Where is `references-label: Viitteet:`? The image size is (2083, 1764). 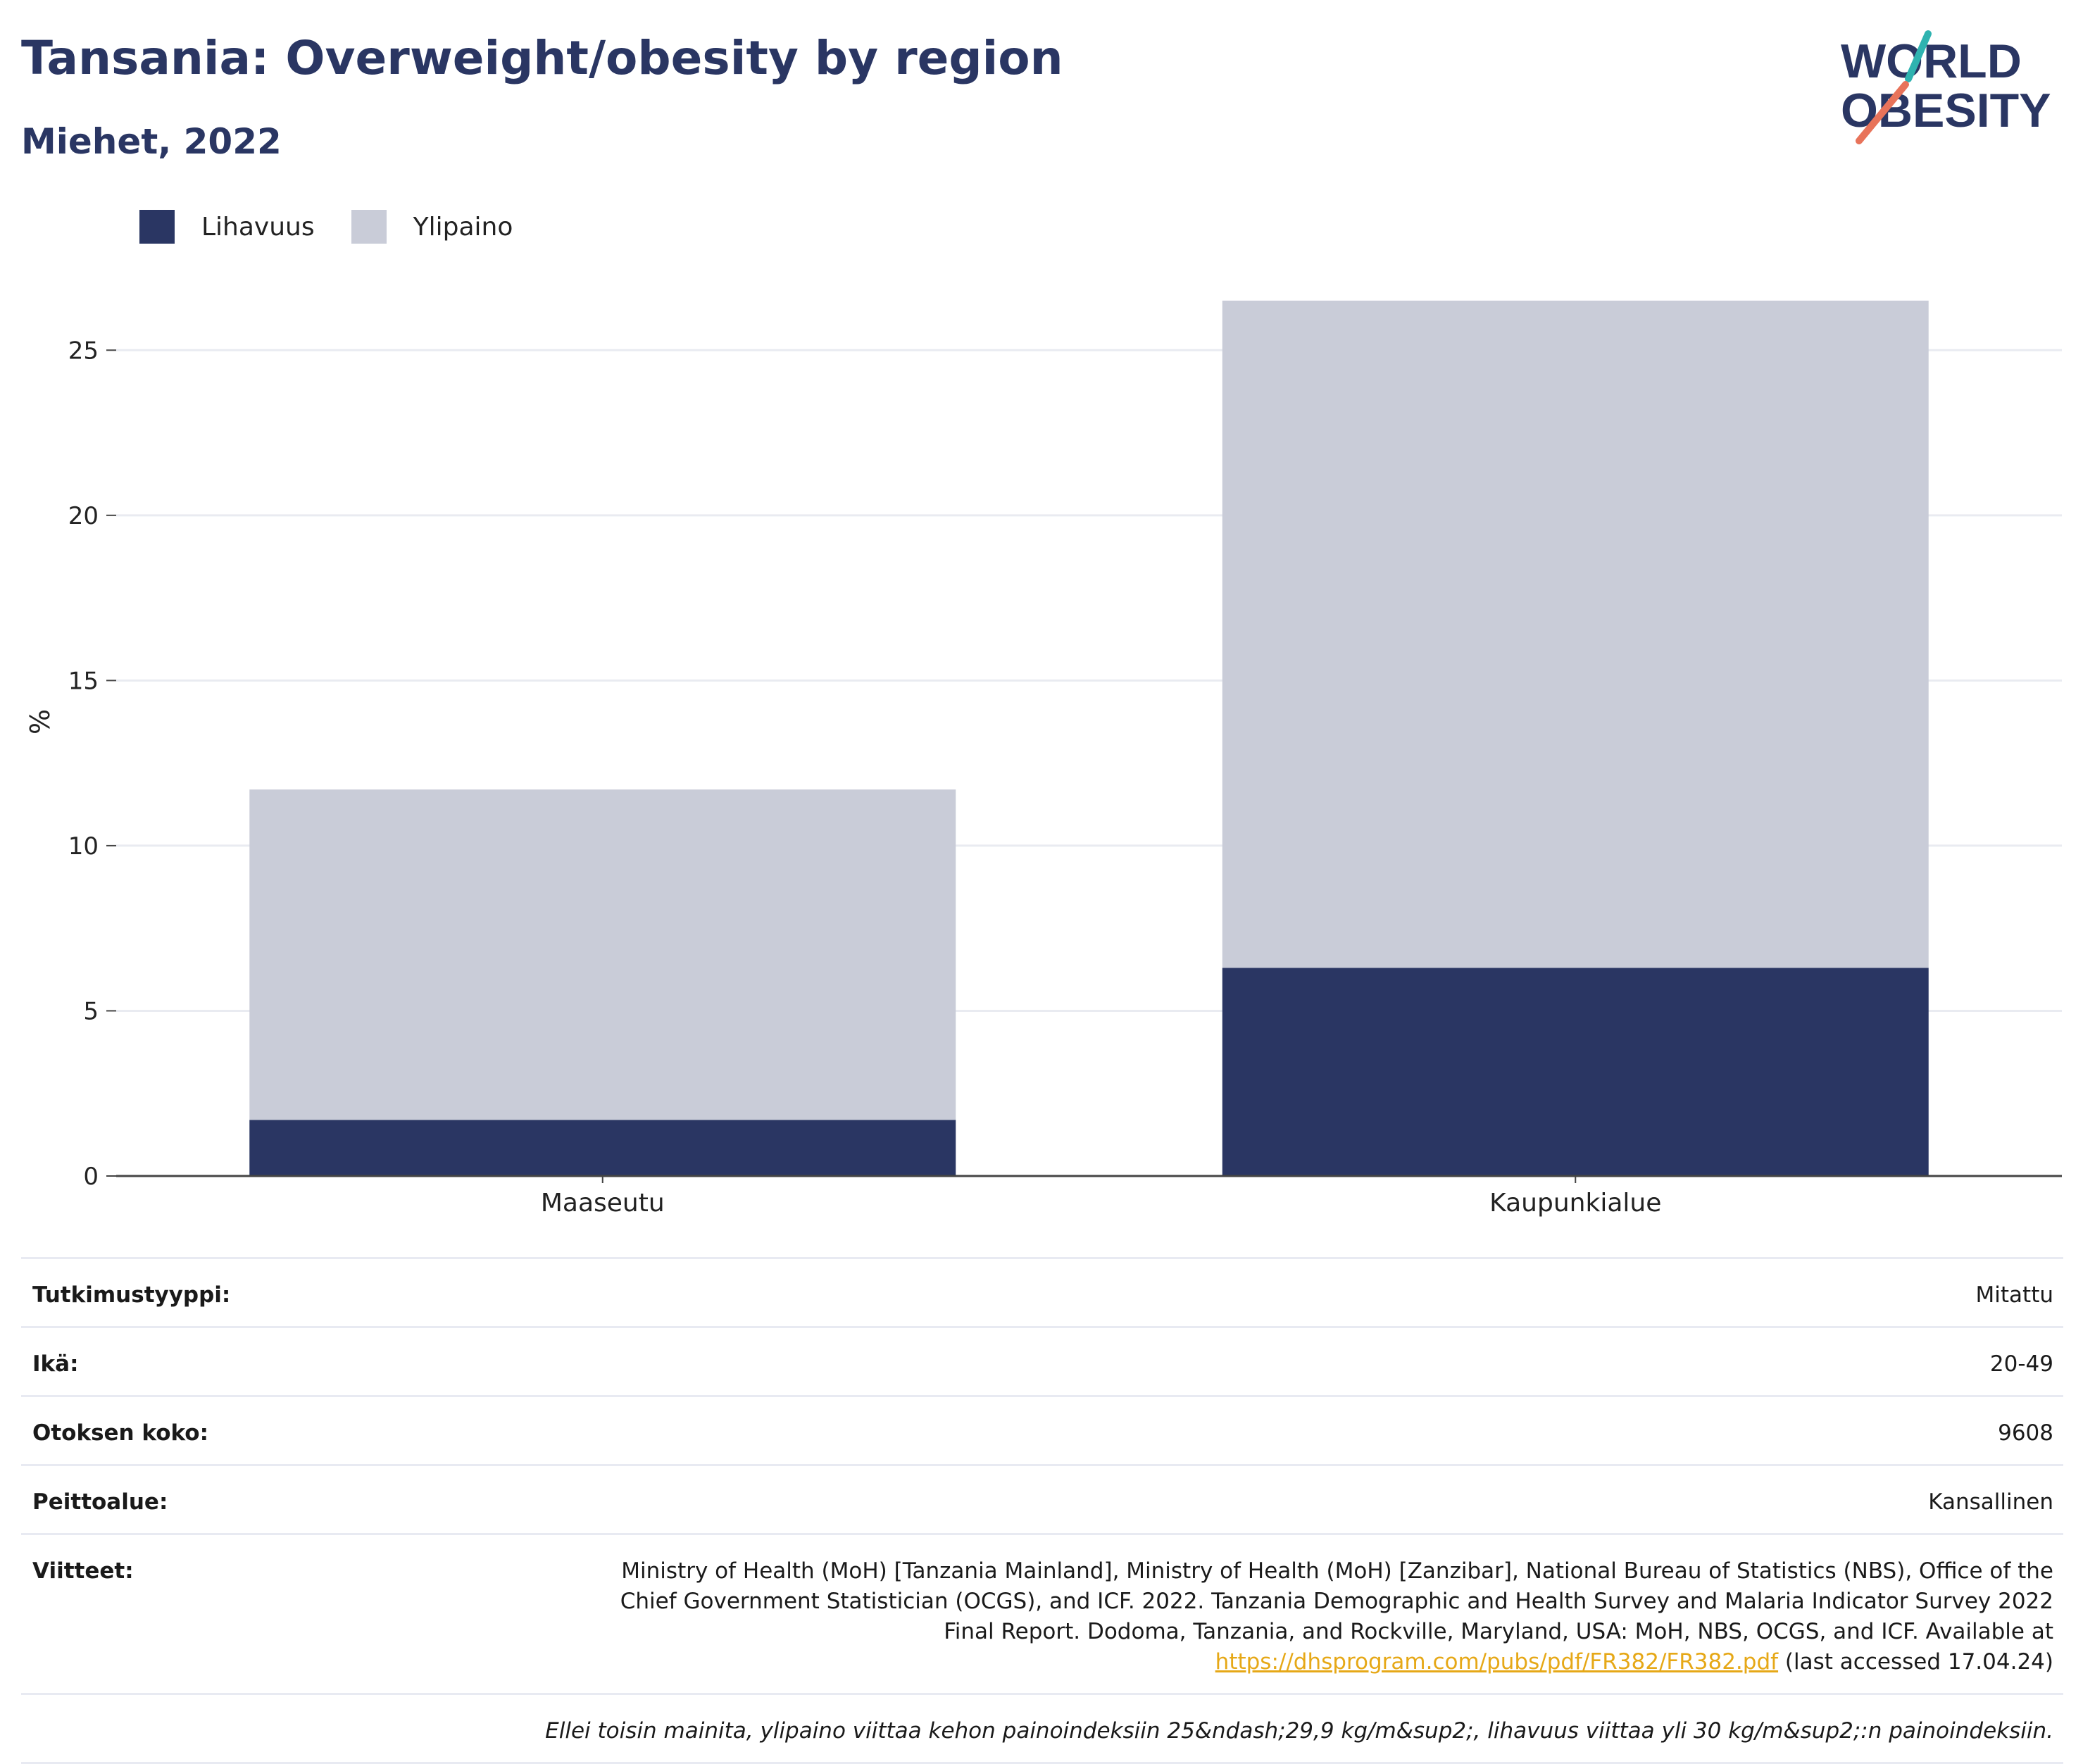
references-label: Viitteet: is located at coordinates (83, 1571).